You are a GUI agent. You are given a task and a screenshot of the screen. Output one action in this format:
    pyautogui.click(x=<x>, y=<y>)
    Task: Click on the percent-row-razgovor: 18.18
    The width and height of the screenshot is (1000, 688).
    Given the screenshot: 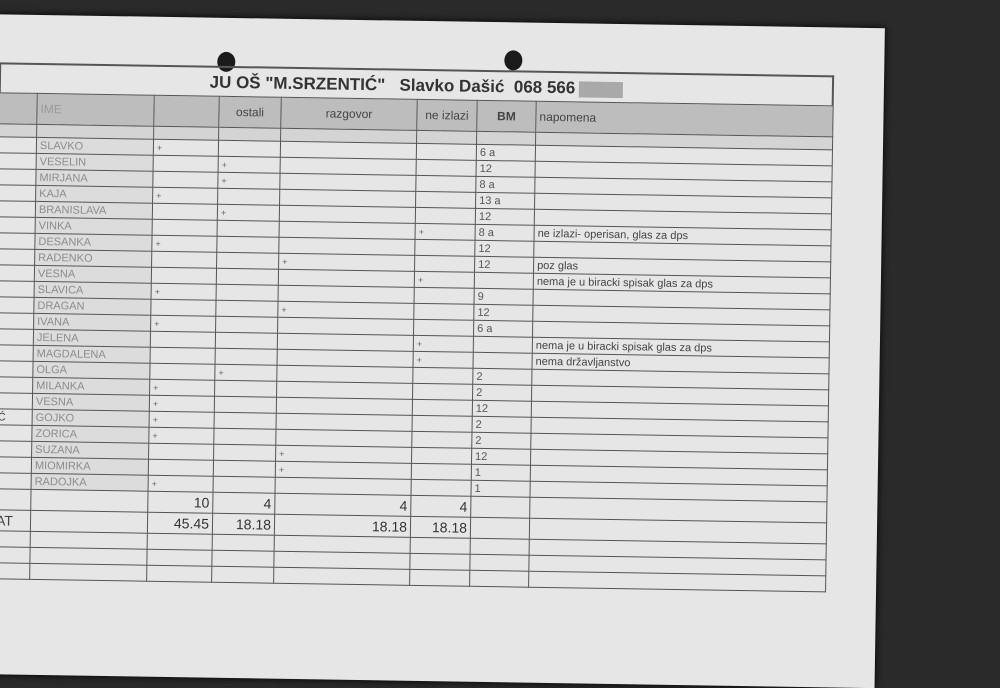 What is the action you would take?
    pyautogui.click(x=342, y=526)
    